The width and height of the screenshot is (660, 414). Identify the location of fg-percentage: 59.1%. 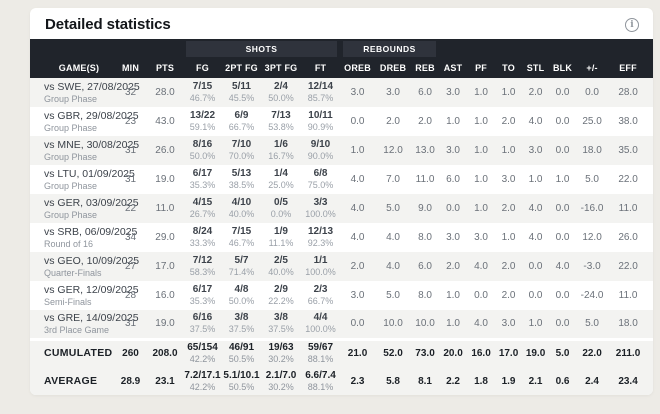
(202, 127).